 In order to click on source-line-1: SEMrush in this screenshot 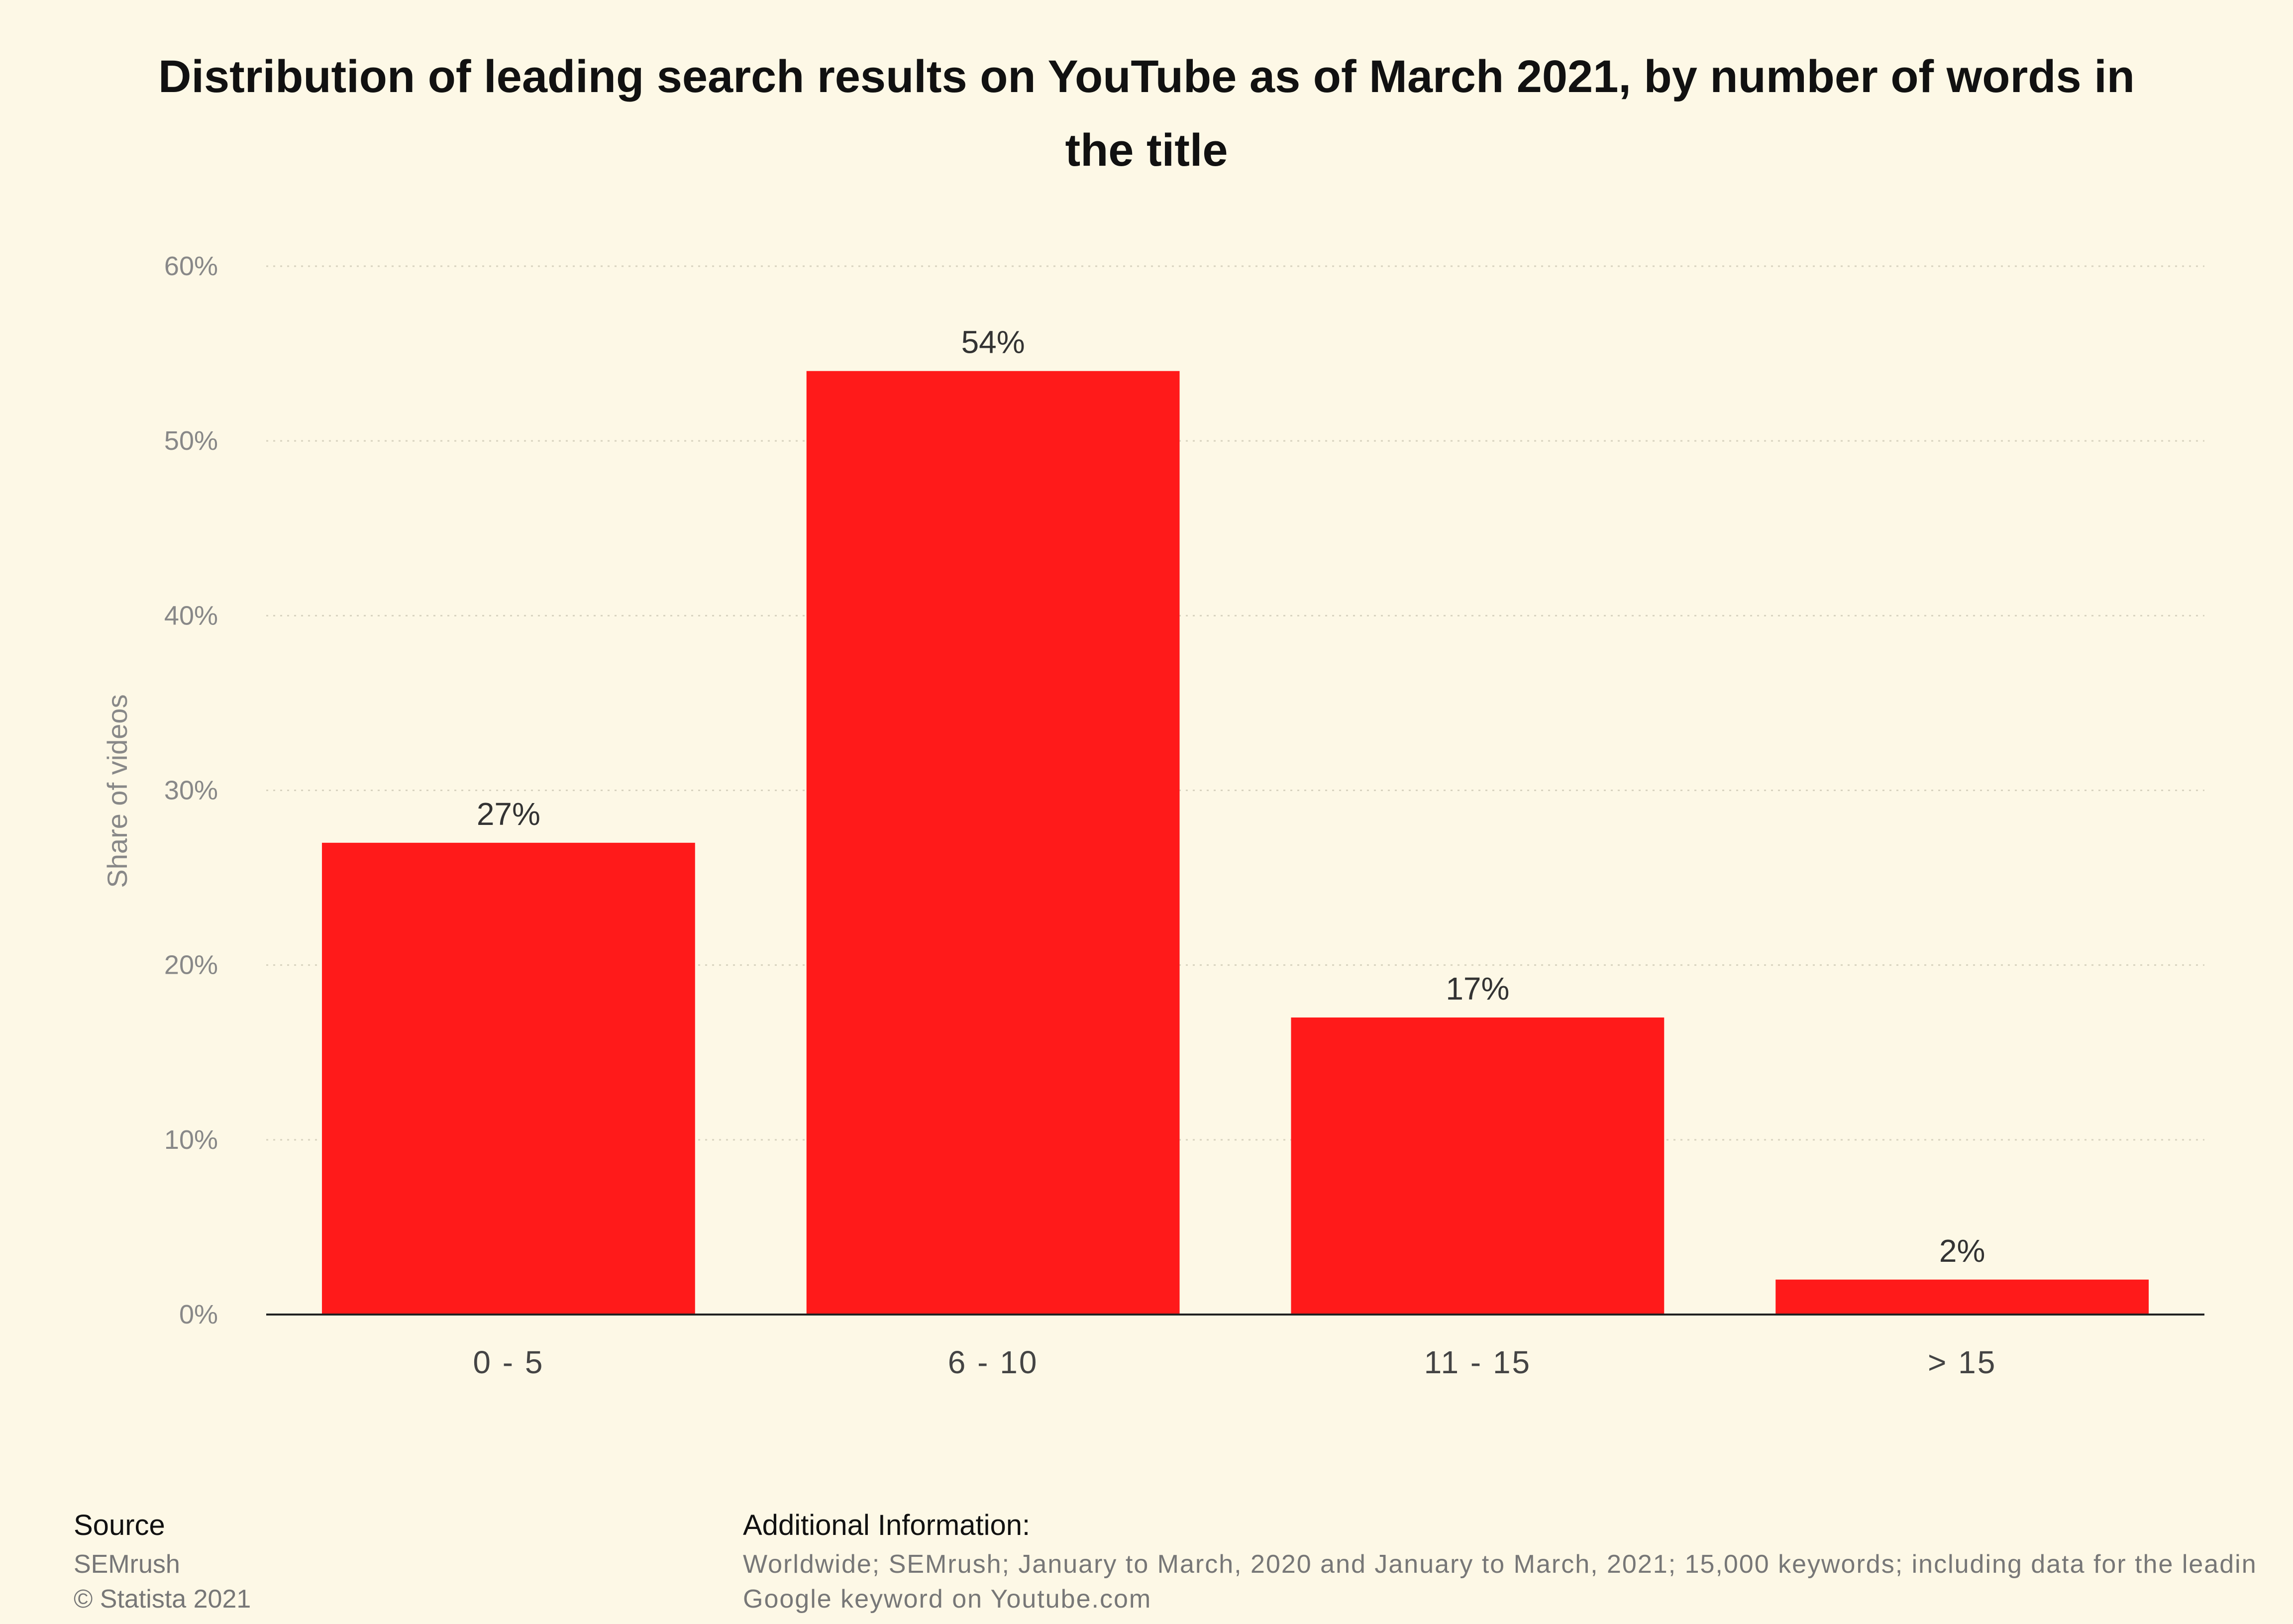, I will do `click(127, 1565)`.